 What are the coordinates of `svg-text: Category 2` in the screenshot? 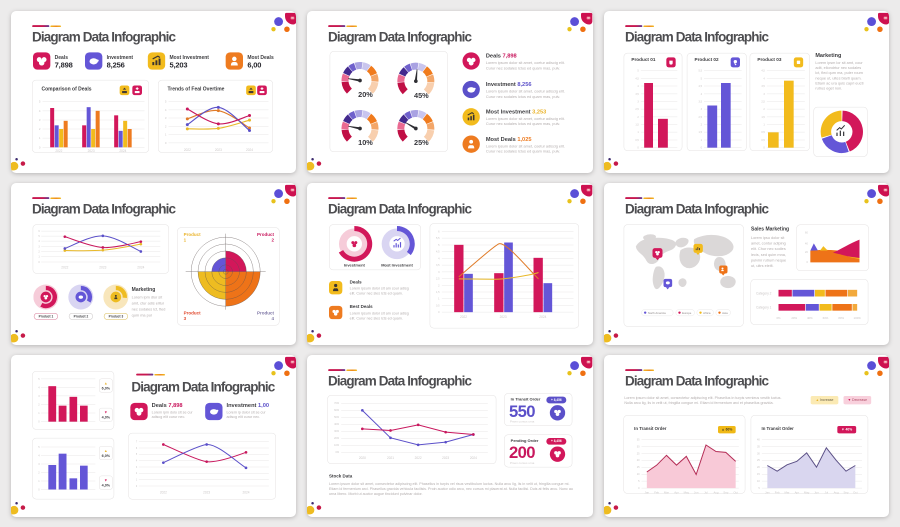 It's located at (764, 293).